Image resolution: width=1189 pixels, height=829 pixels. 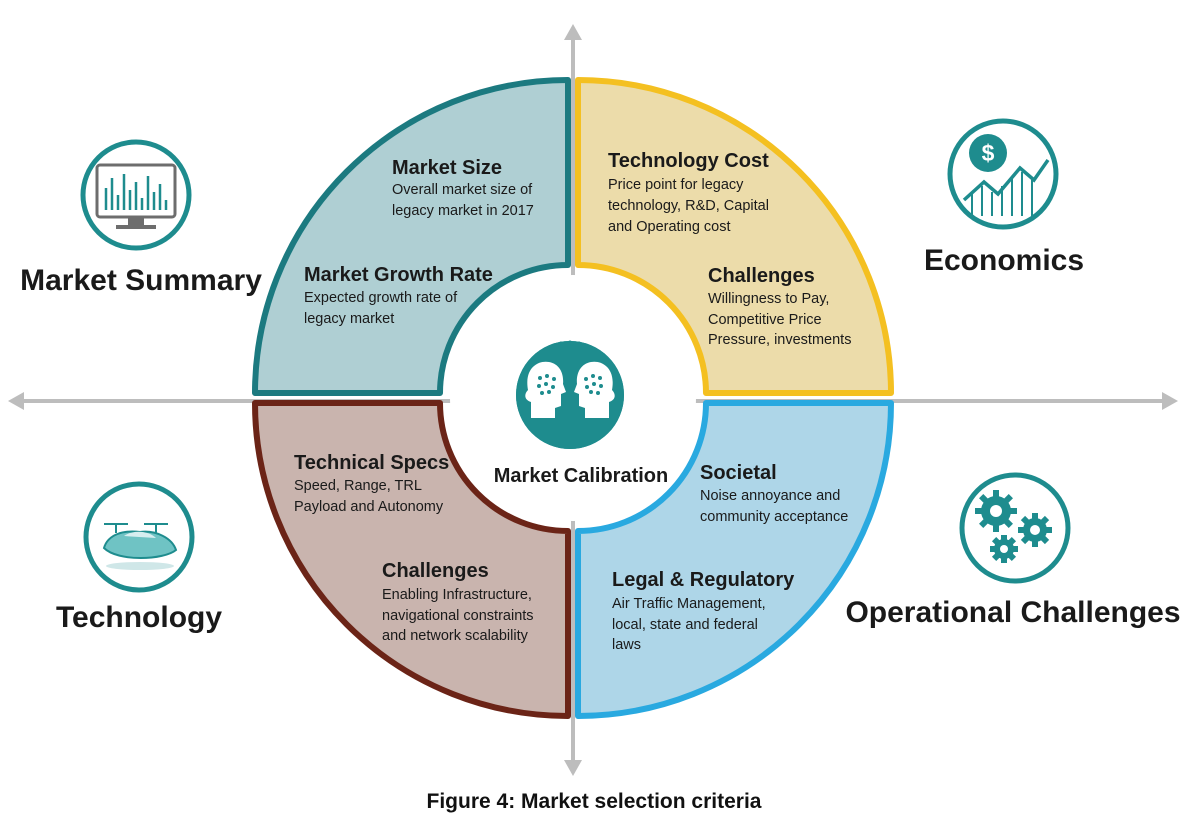 I want to click on market-size-line: Overall market size of, so click(x=462, y=190).